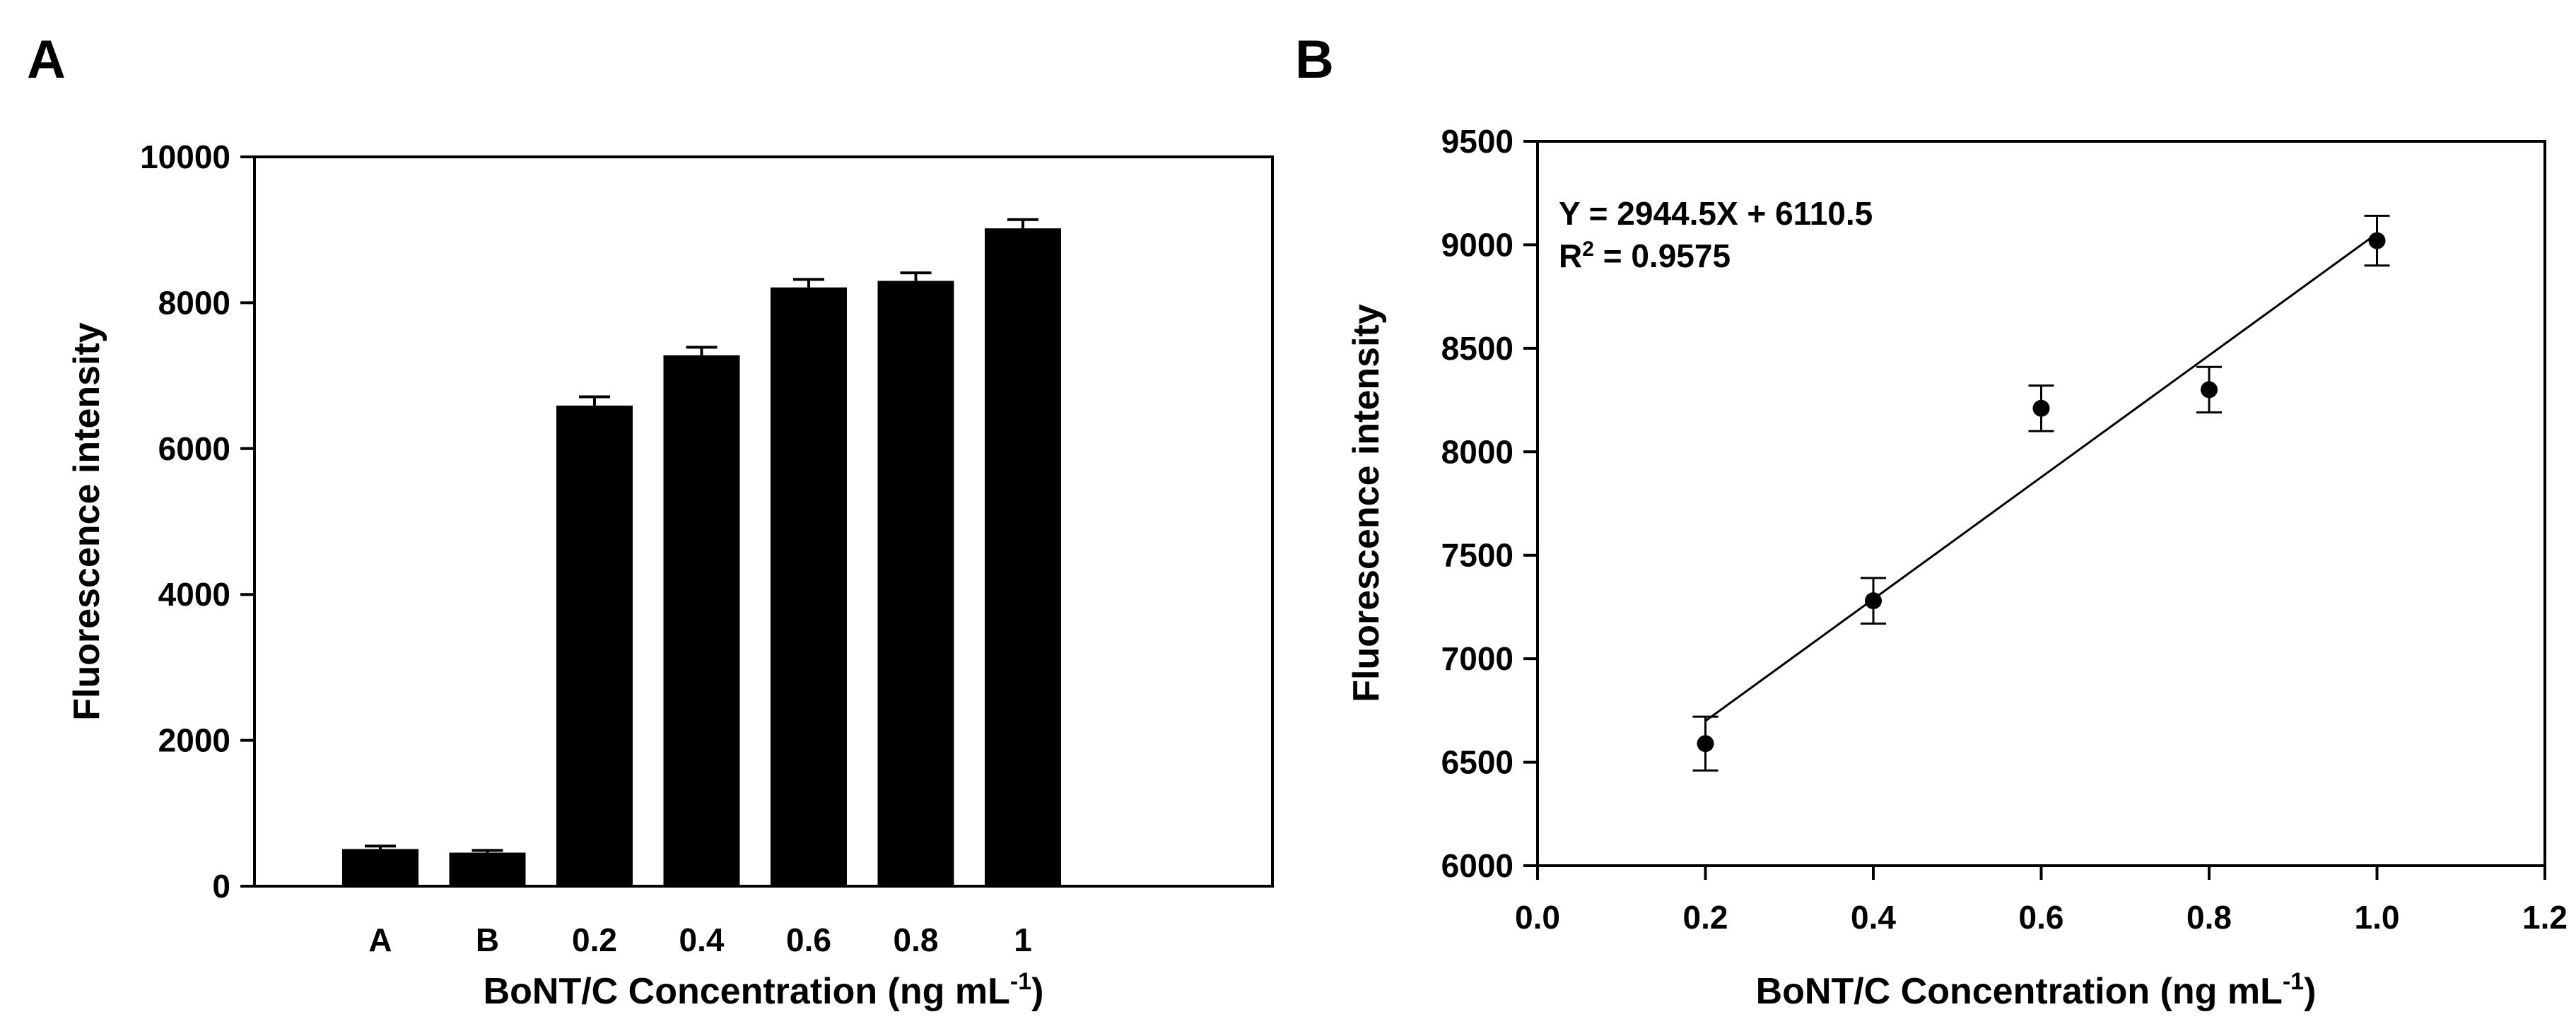  Describe the element at coordinates (1314, 60) in the screenshot. I see `panel-b-label: B` at that location.